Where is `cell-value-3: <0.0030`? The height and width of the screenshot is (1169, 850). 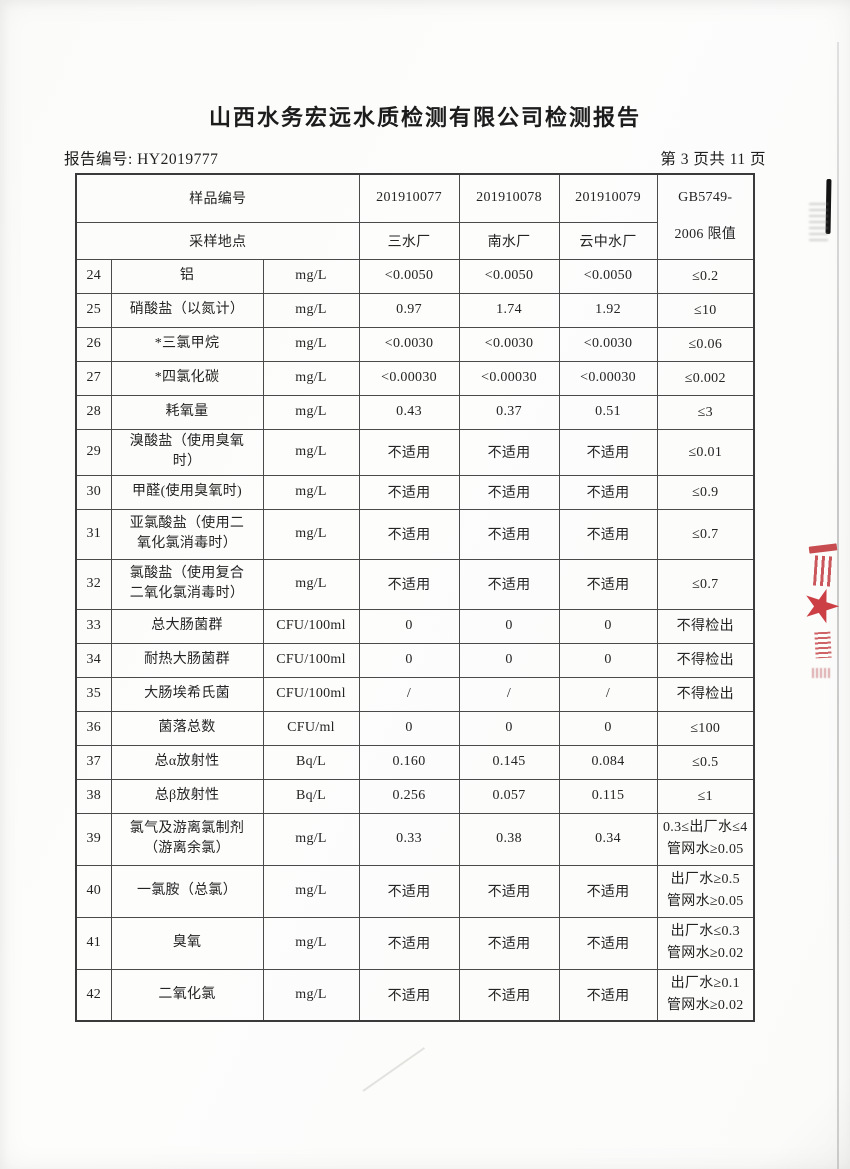
cell-value-3: <0.0030 is located at coordinates (608, 344).